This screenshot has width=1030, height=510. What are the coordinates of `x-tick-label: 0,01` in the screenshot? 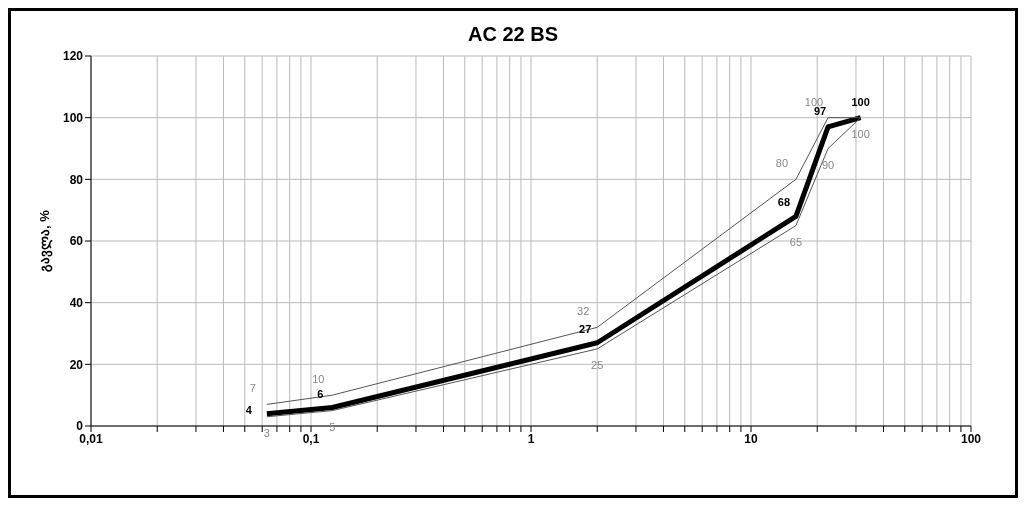 It's located at (91, 438).